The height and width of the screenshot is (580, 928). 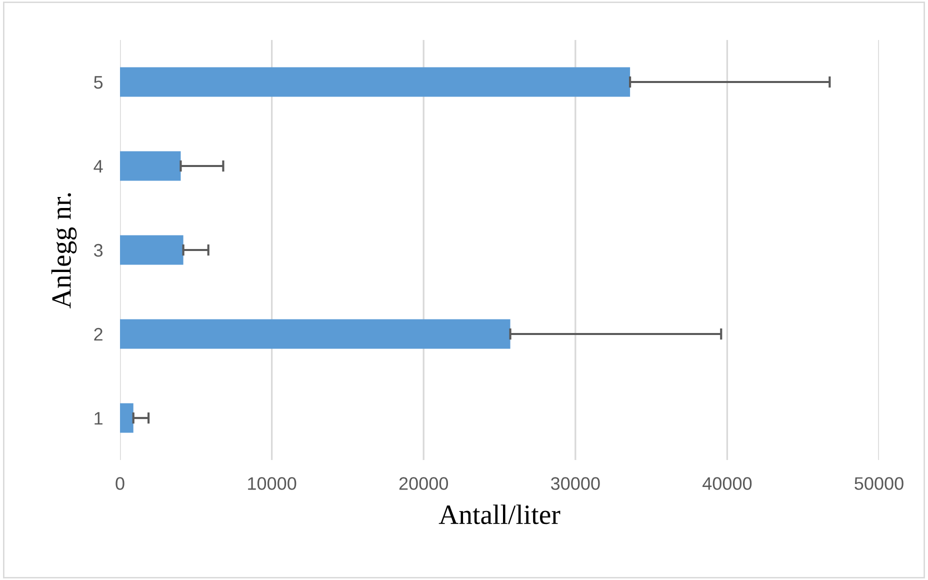 What do you see at coordinates (575, 483) in the screenshot?
I see `x-tick-label: 30000` at bounding box center [575, 483].